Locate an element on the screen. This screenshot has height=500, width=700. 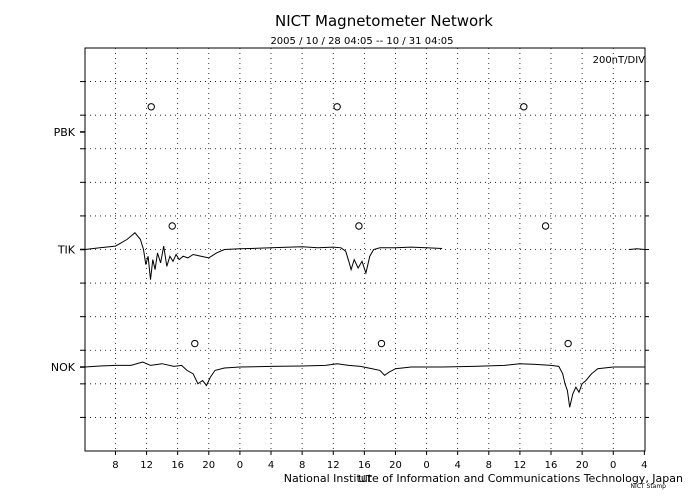
chart-subtitle: 2005 / 10 / 28 04:05 -- 10 / 31 04:05 is located at coordinates (361, 41).